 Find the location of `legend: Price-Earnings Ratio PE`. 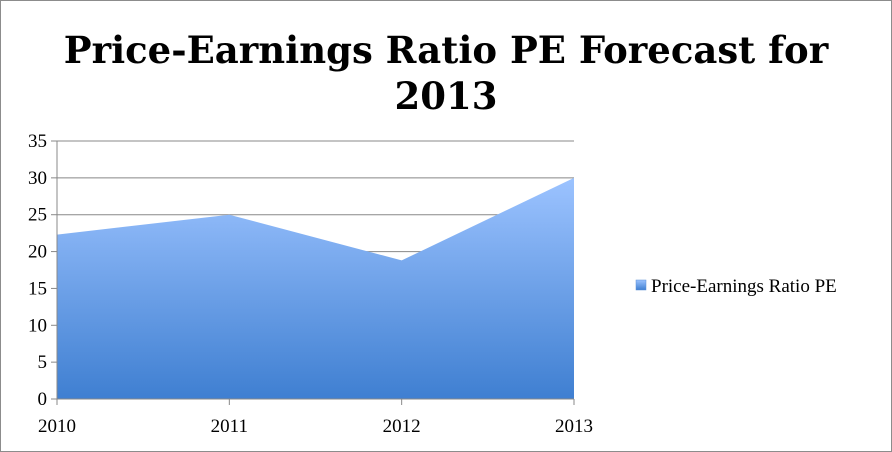

legend: Price-Earnings Ratio PE is located at coordinates (736, 286).